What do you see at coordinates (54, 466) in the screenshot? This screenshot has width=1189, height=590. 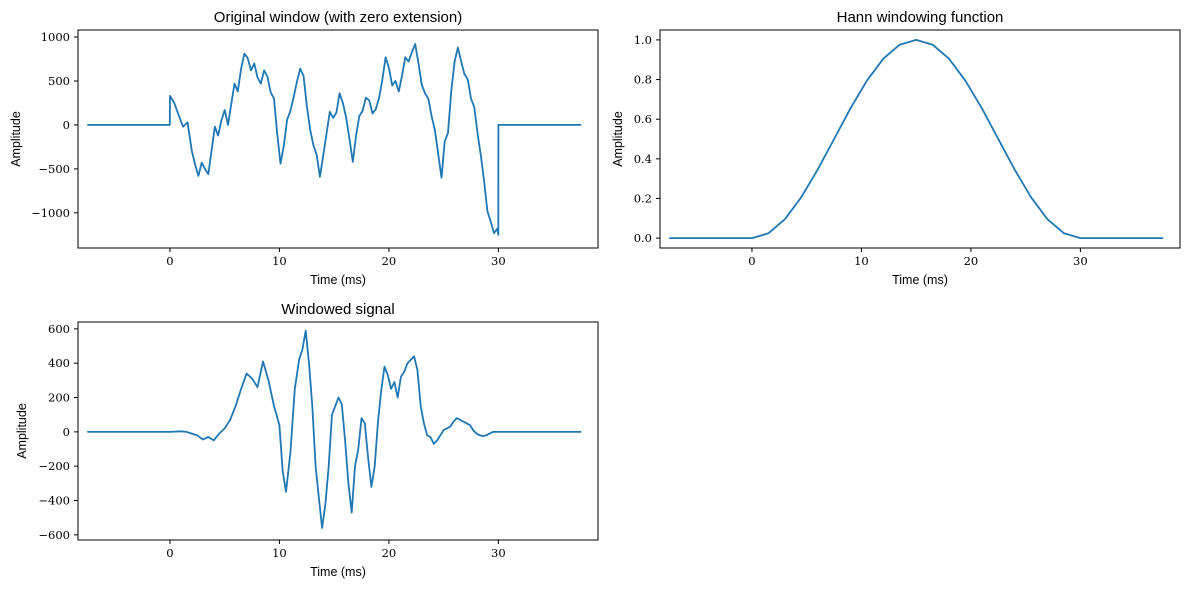 I see `y-tick-label: −200` at bounding box center [54, 466].